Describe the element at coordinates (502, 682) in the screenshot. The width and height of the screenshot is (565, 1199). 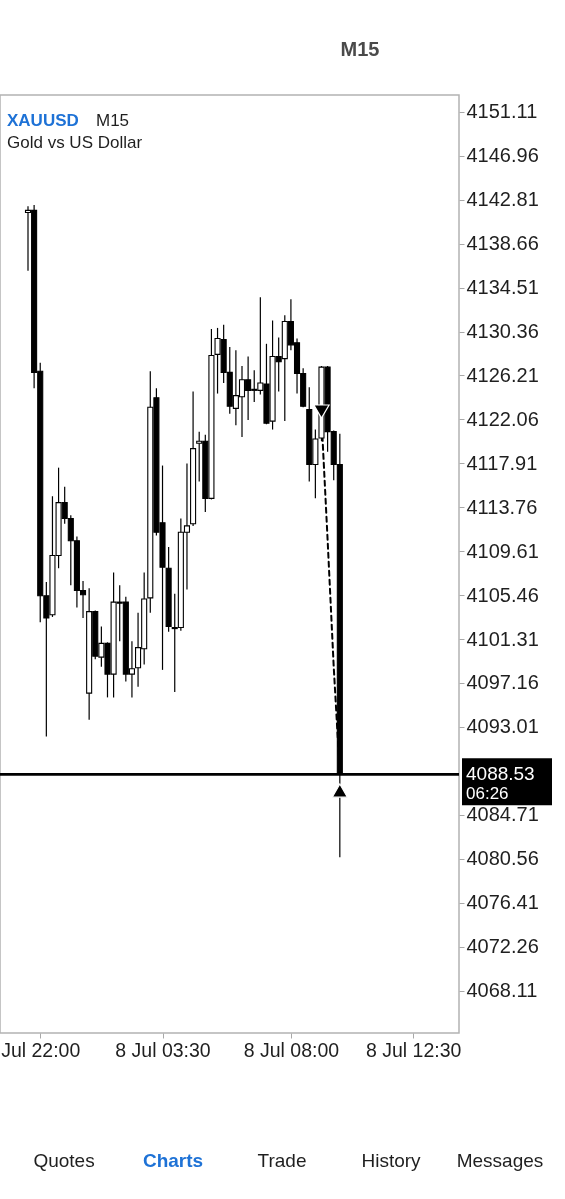
I see `y-tick-label: 4097.16` at that location.